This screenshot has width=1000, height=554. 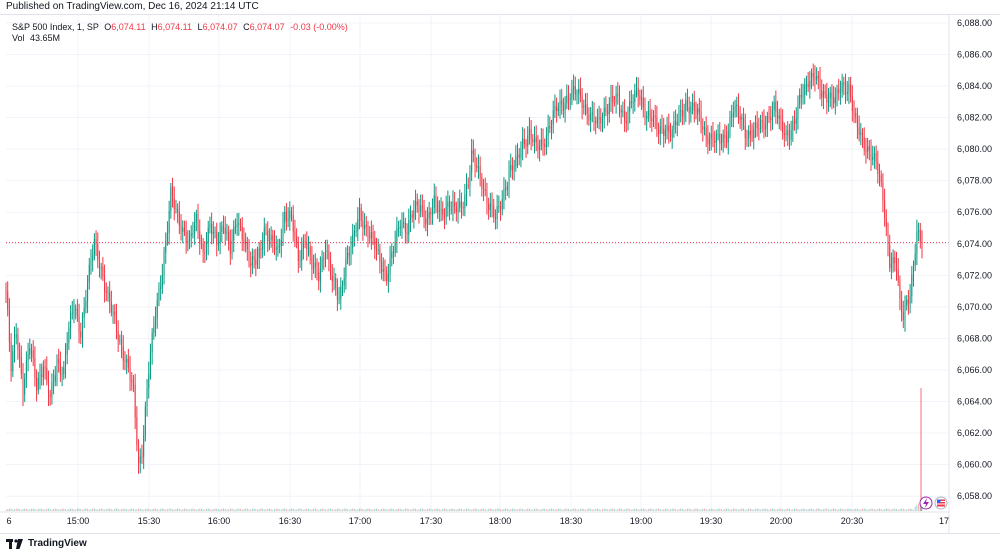 What do you see at coordinates (974, 149) in the screenshot?
I see `y-tick-label-11: 6,080.00` at bounding box center [974, 149].